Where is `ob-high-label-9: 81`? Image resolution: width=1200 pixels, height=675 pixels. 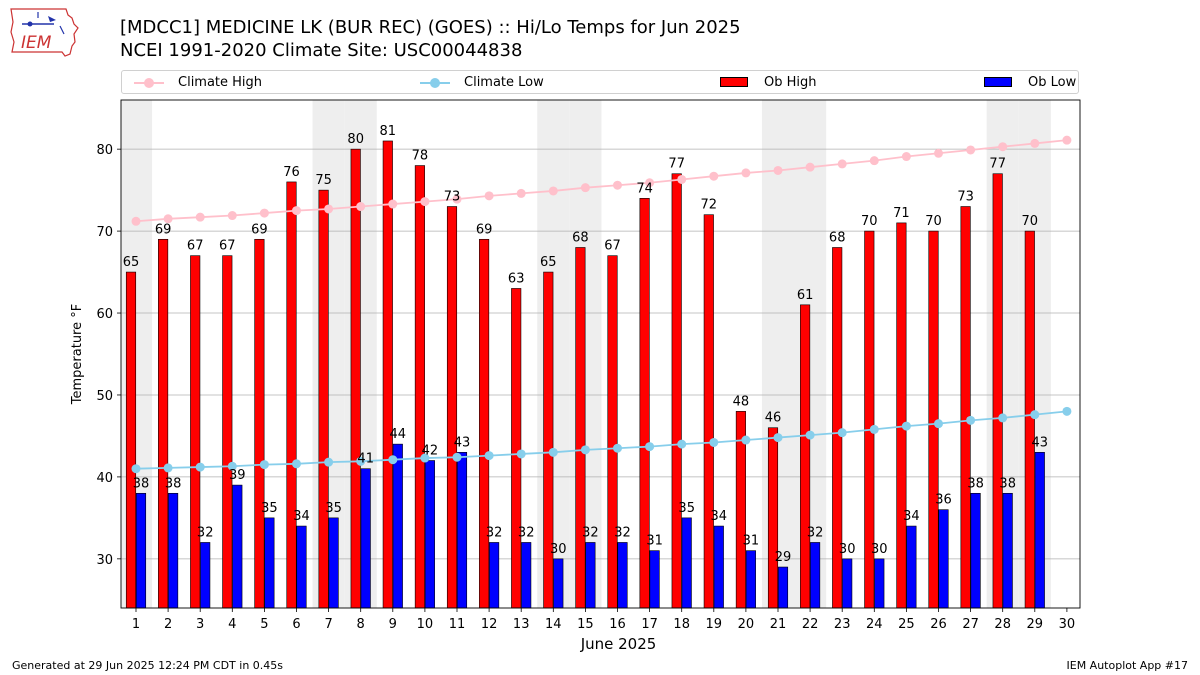
ob-high-label-9: 81 is located at coordinates (388, 131).